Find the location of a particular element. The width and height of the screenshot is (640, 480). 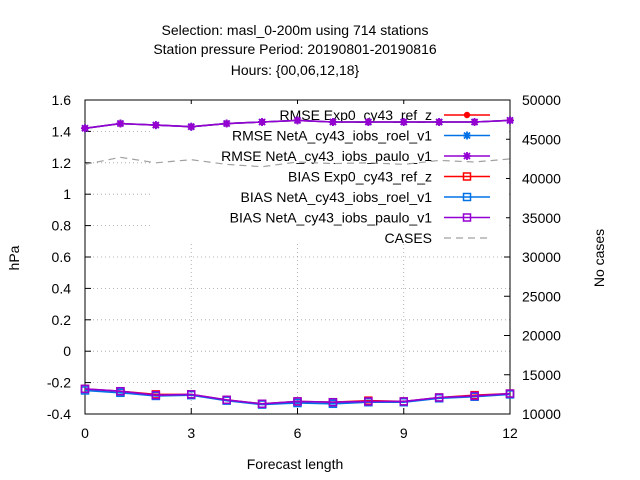

x-tick-label: 0 is located at coordinates (85, 433).